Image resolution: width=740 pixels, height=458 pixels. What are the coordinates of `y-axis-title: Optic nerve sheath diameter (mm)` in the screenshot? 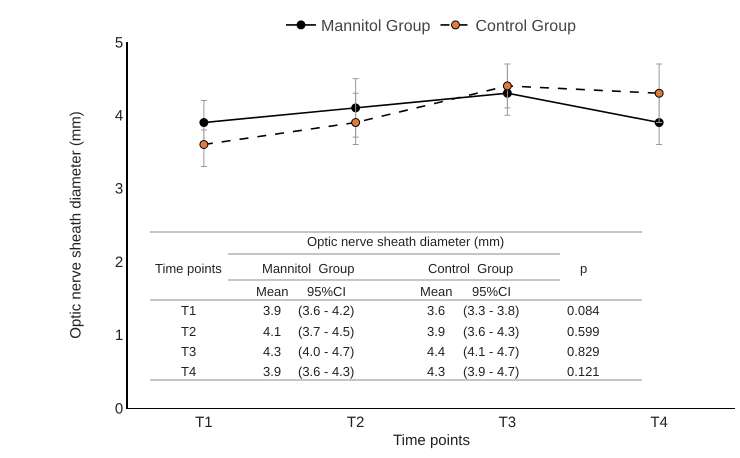 It's located at (76, 225).